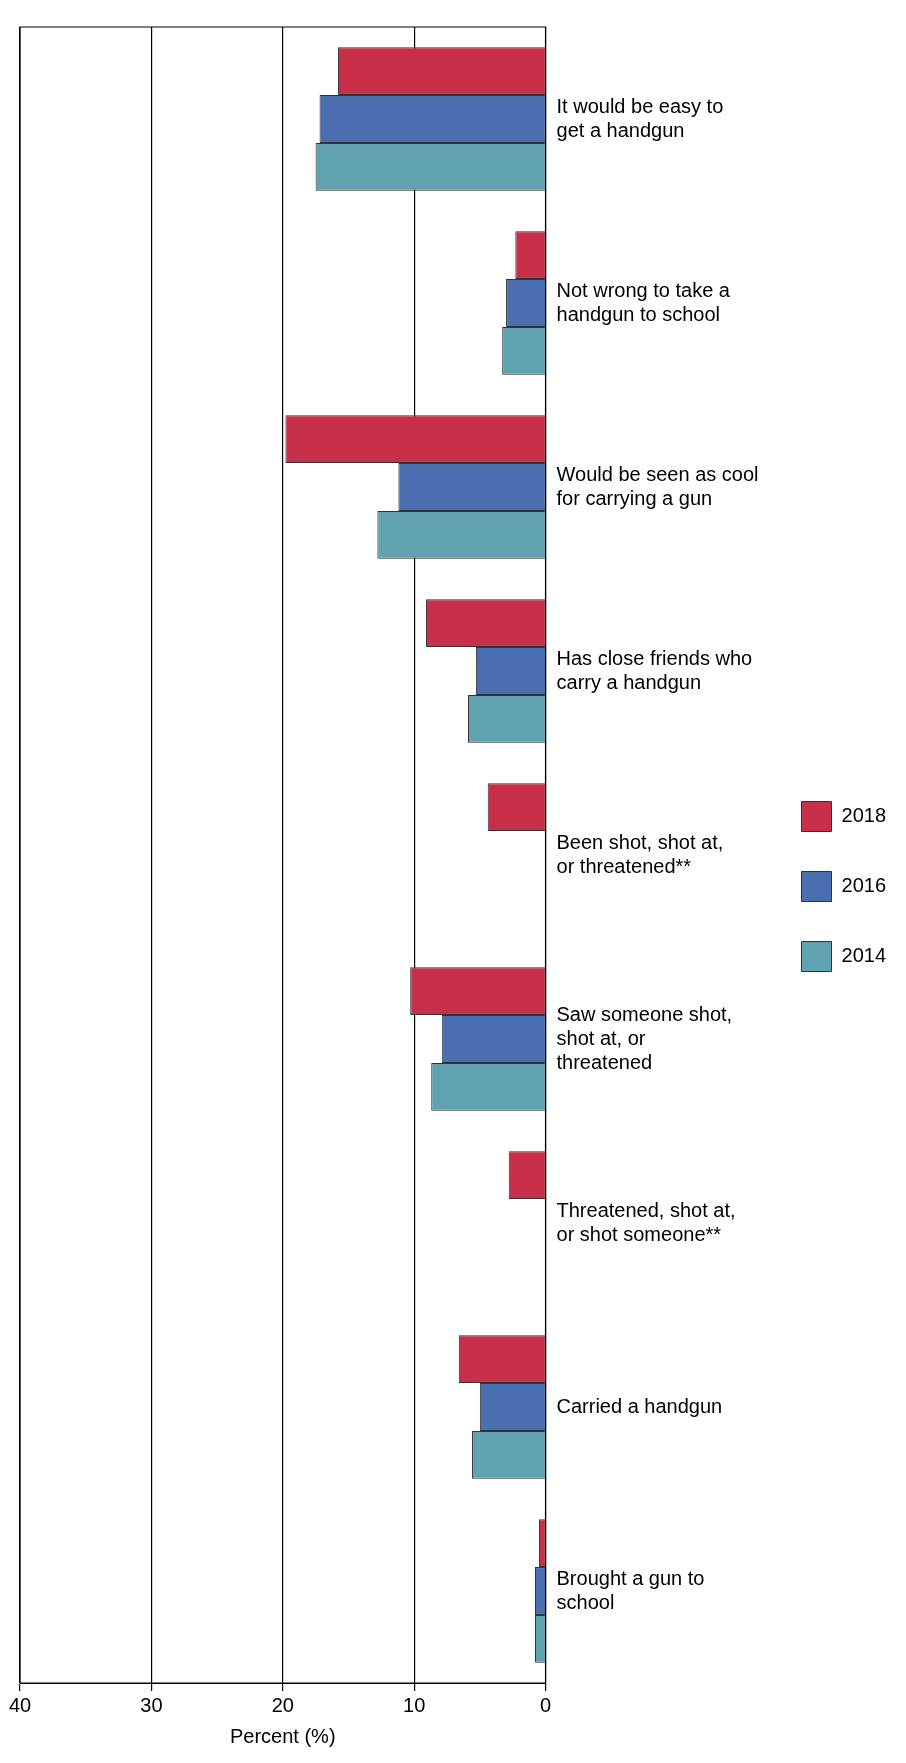  I want to click on y-tick-label: Threatened, shot at, or shot someone**, so click(646, 1221).